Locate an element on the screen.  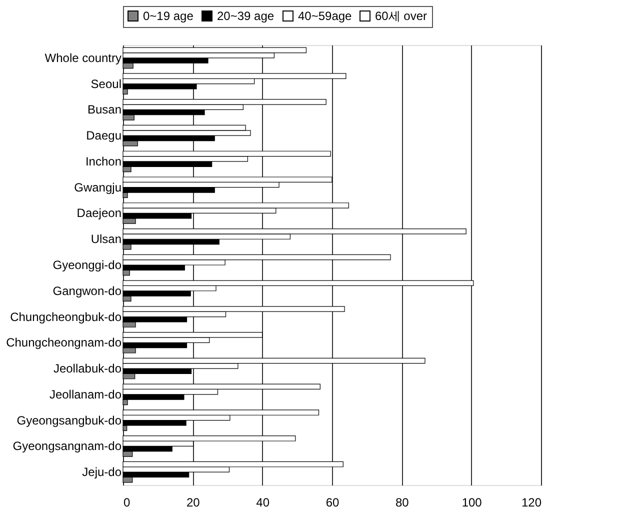
y-tick-label: Chungcheongnam-do is located at coordinates (64, 343).